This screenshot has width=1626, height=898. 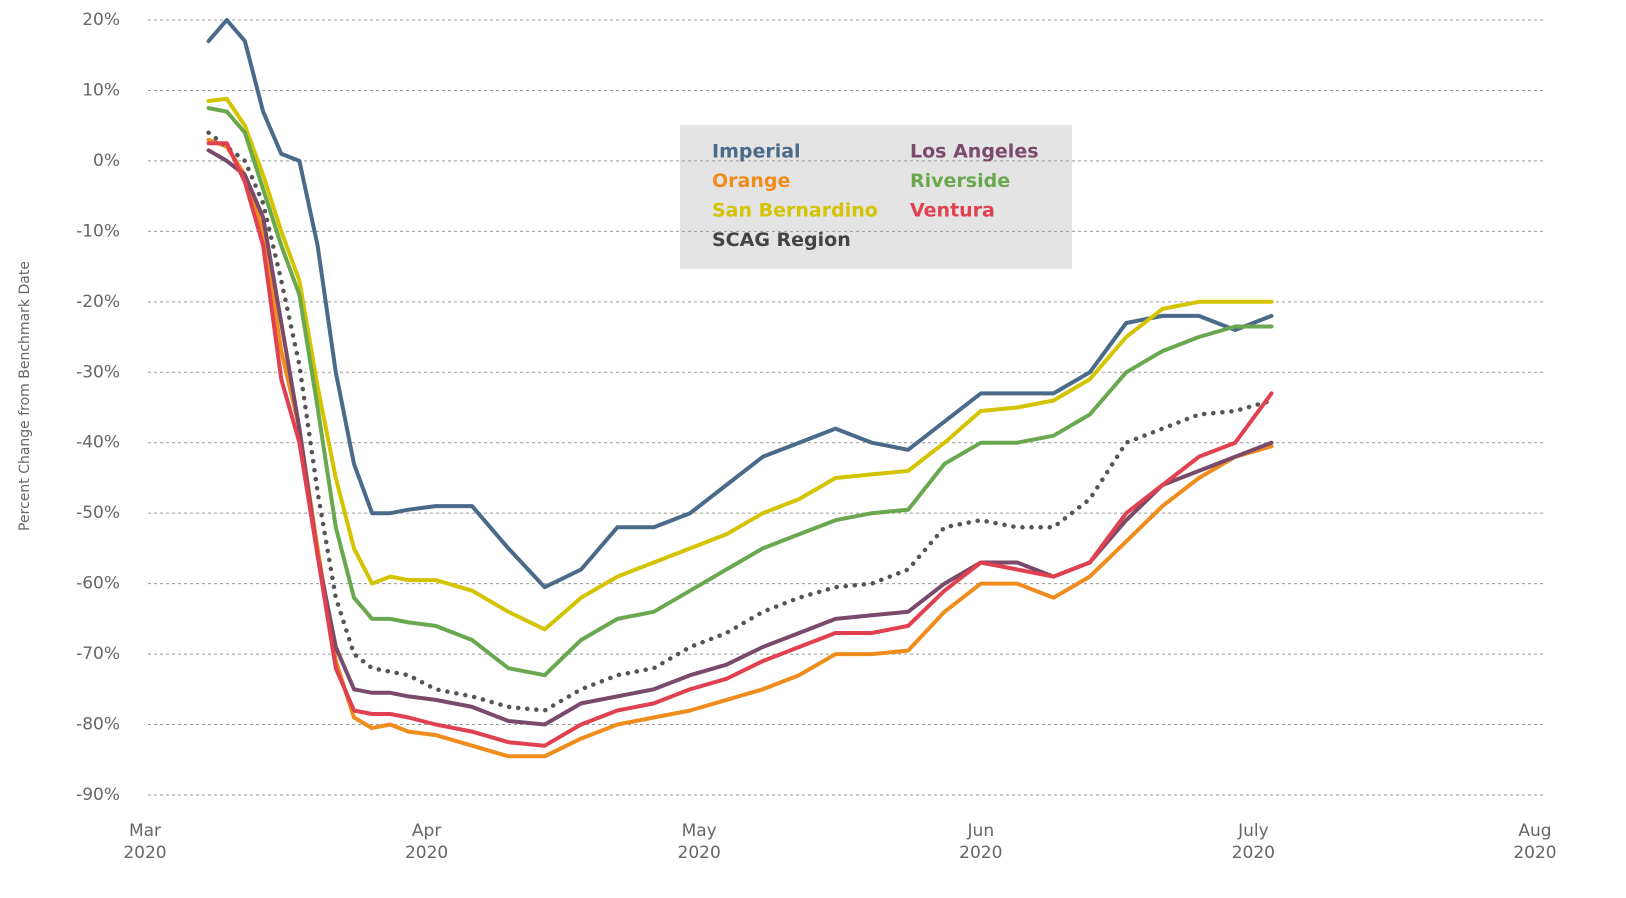 I want to click on legend-box, so click(x=876, y=197).